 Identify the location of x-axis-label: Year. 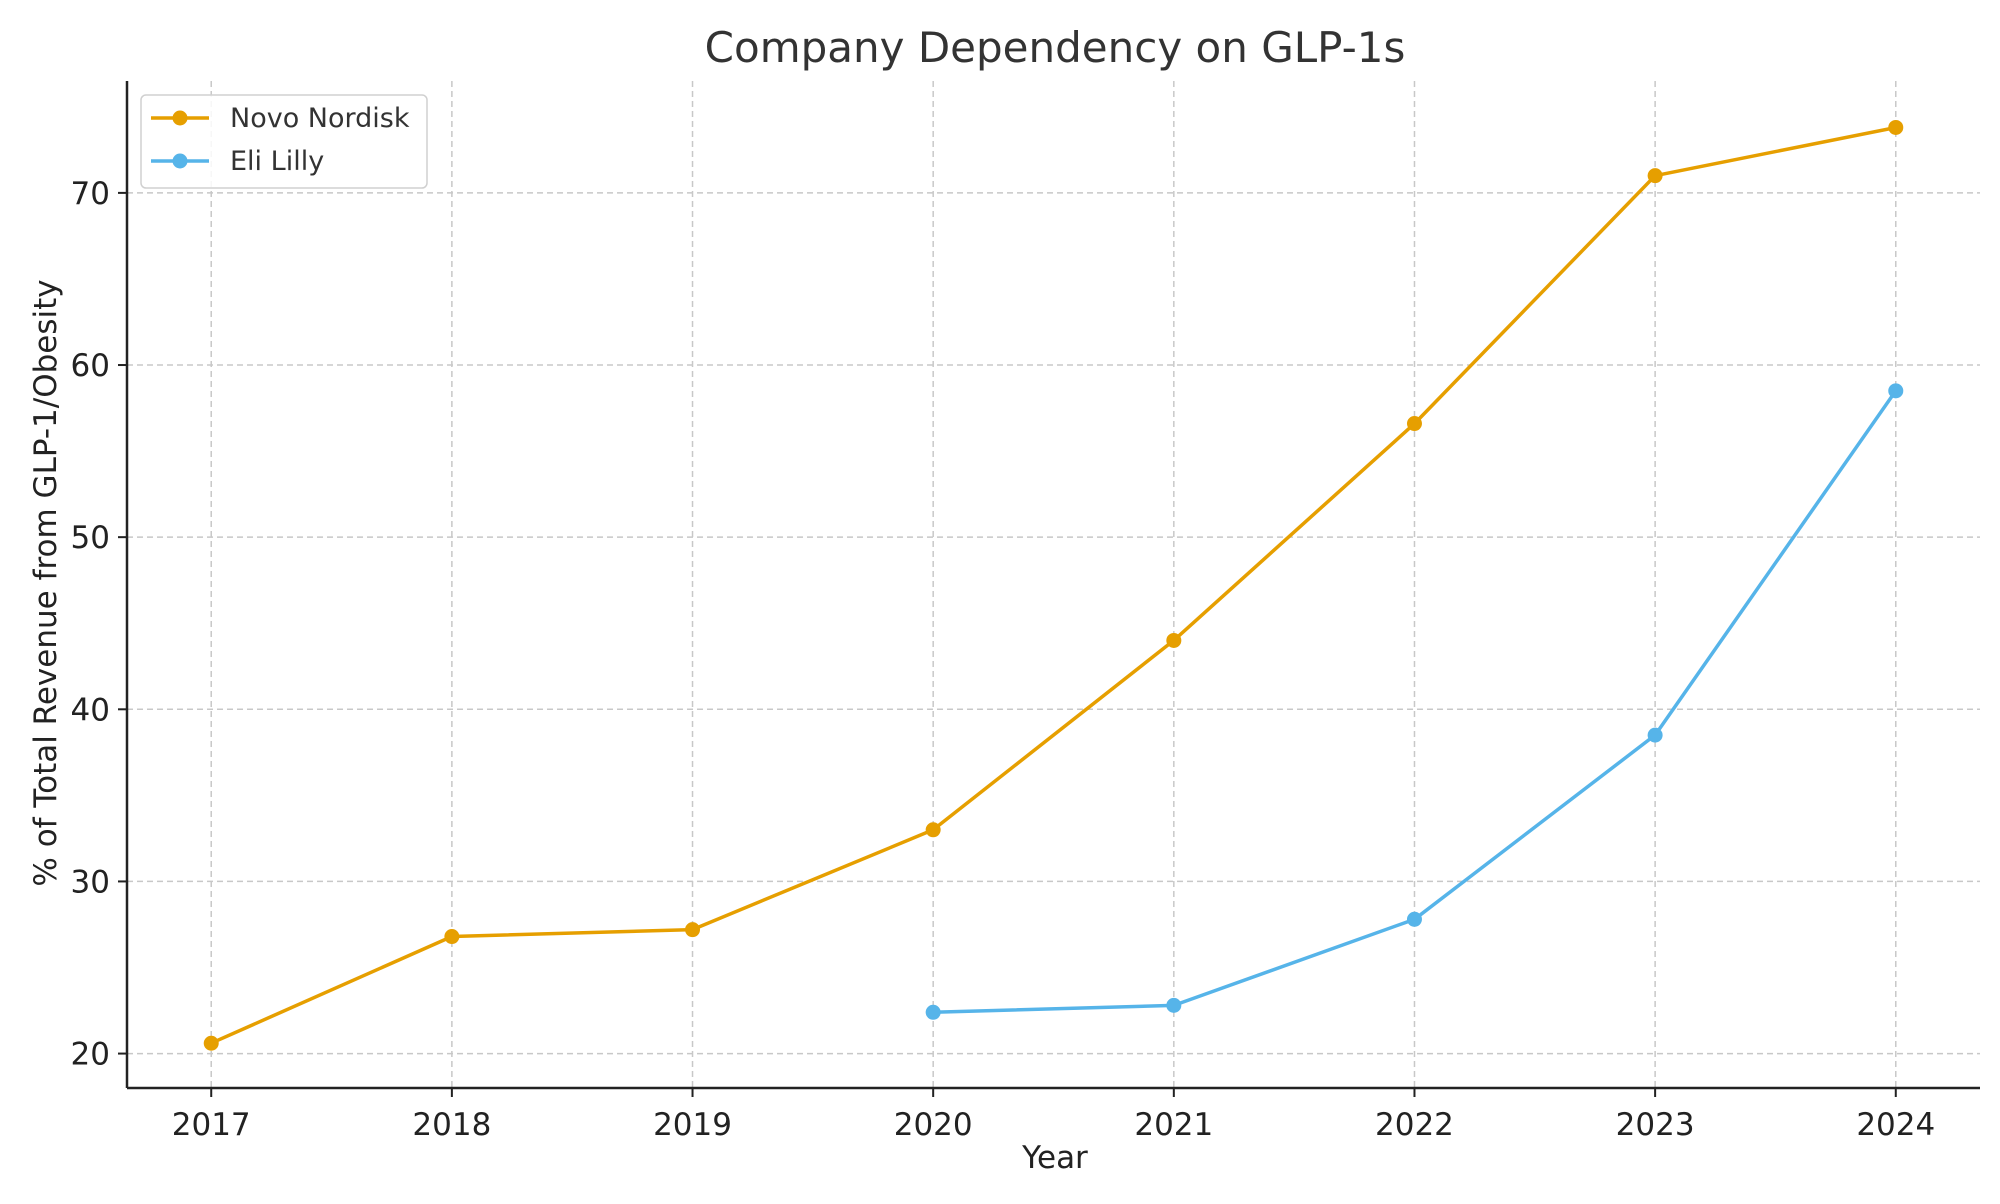
(1054, 1158).